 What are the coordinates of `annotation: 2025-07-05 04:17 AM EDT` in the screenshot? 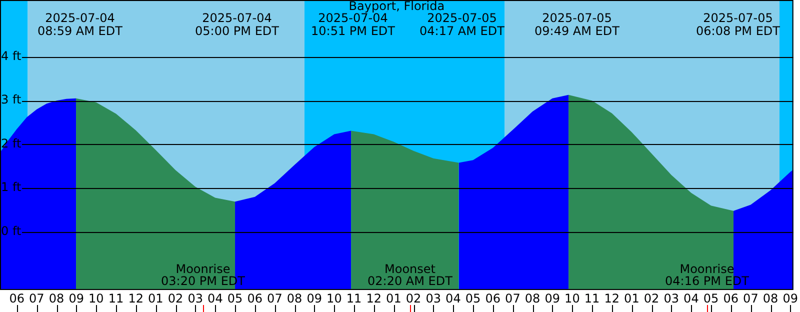 It's located at (463, 24).